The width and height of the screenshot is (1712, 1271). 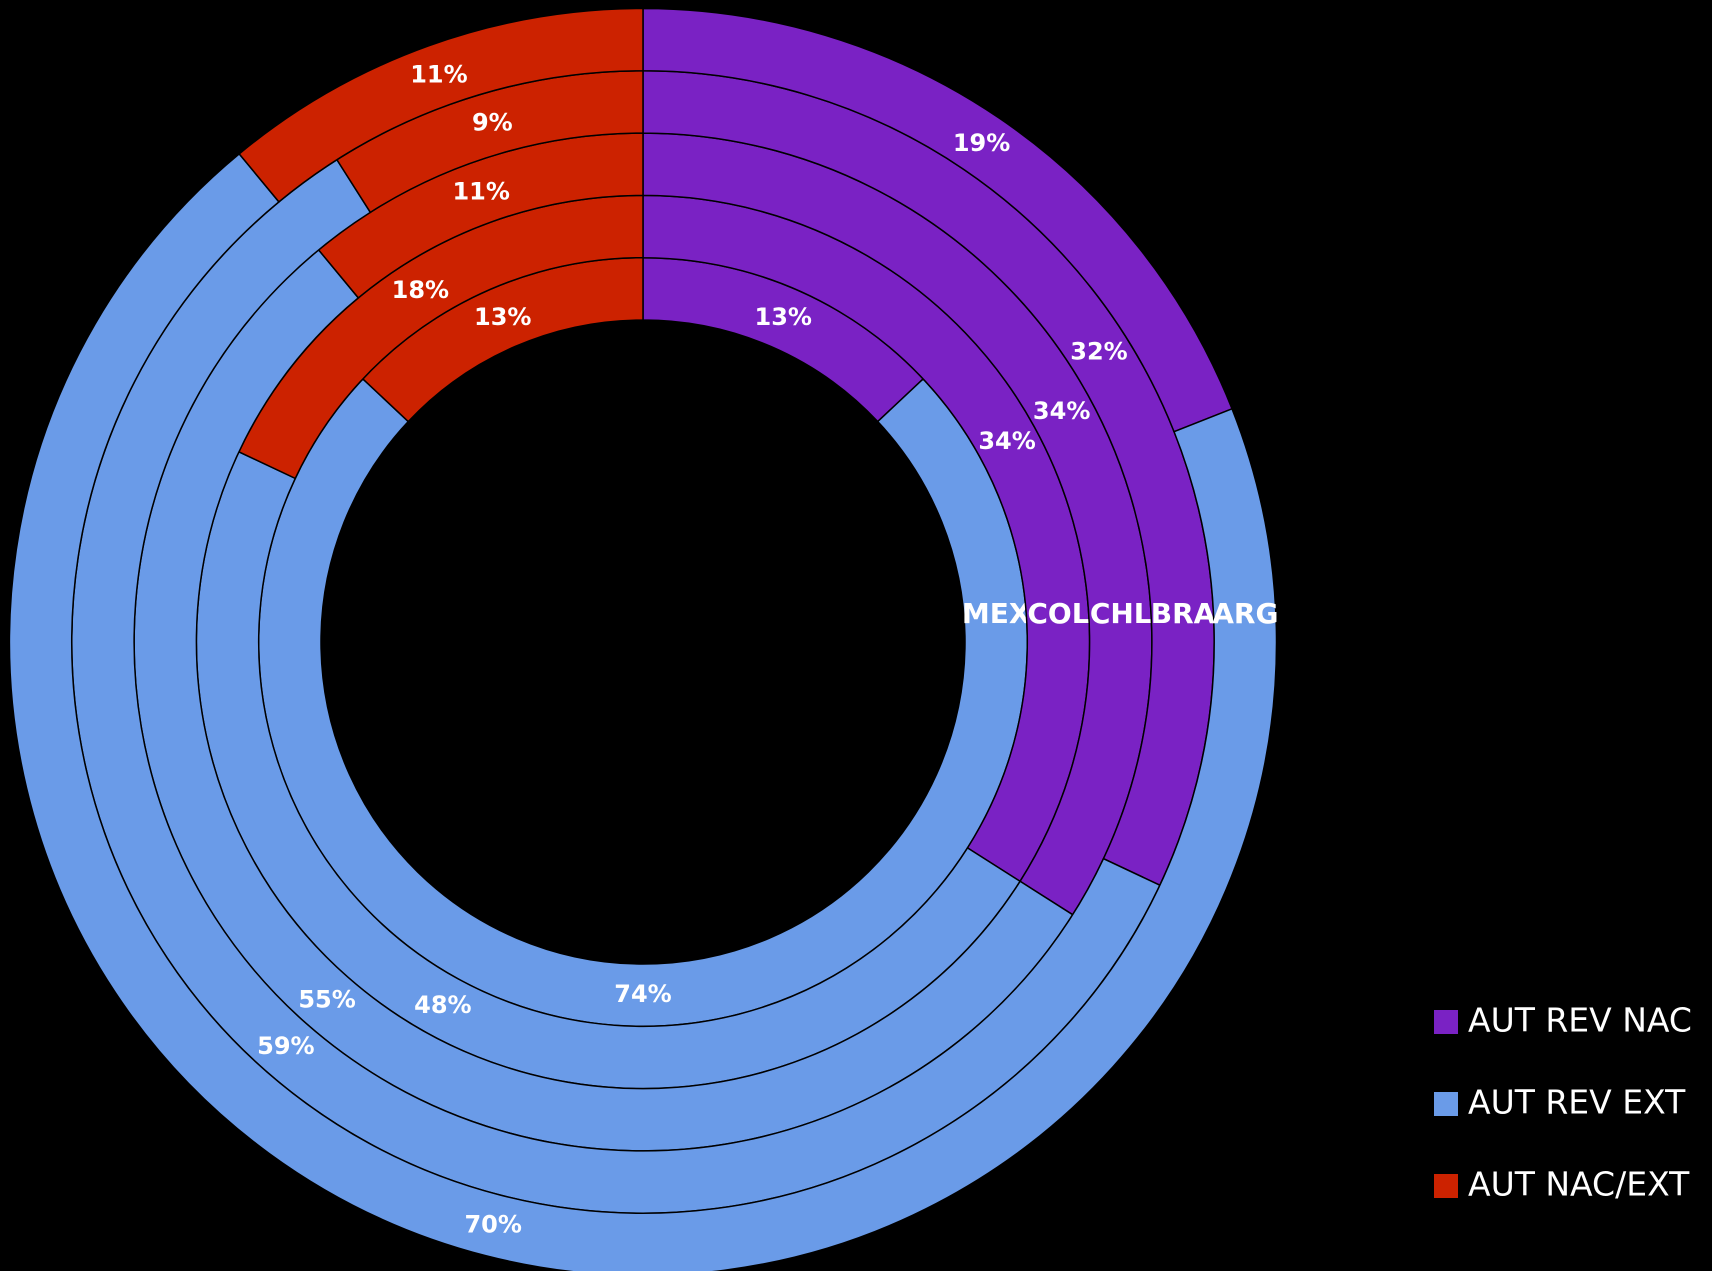 What do you see at coordinates (1183, 613) in the screenshot?
I see `ring-label: BRA` at bounding box center [1183, 613].